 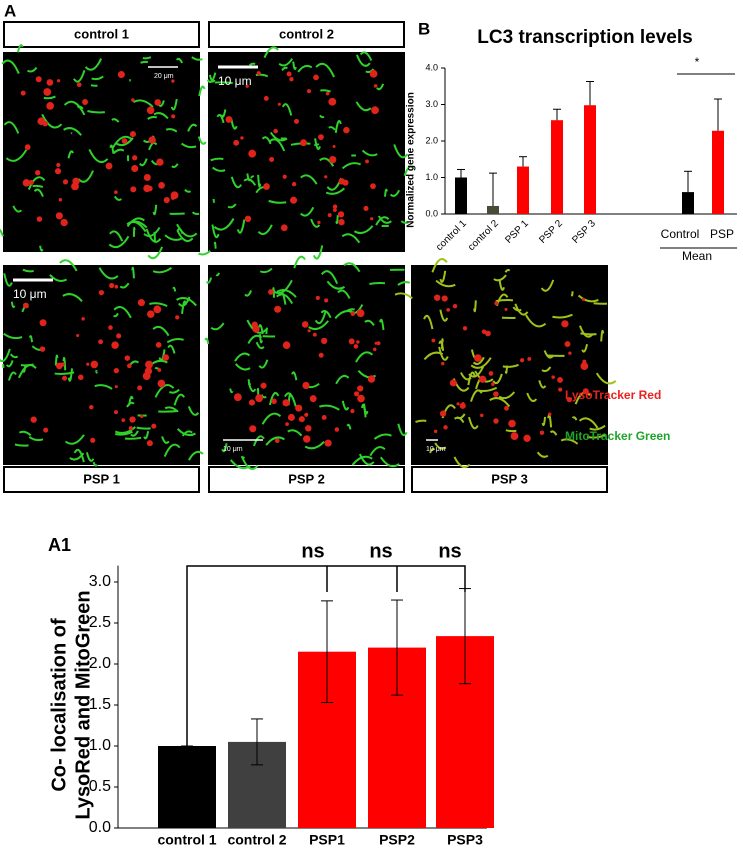 I want to click on x-tick-label: control 2, so click(x=483, y=235).